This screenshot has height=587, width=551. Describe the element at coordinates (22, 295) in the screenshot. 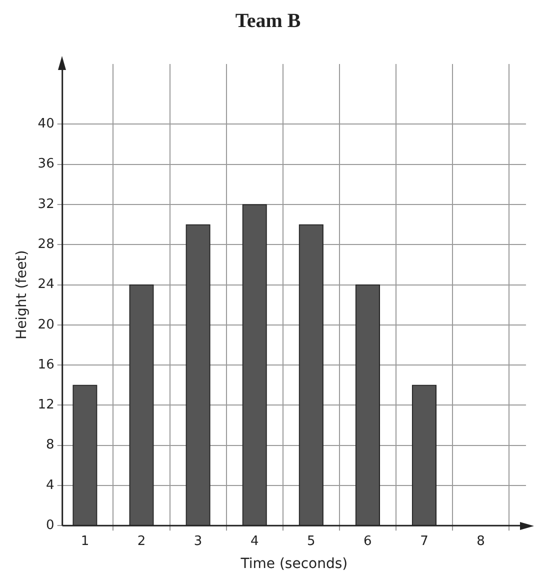

I see `y-axis-title: Height (feet)` at that location.